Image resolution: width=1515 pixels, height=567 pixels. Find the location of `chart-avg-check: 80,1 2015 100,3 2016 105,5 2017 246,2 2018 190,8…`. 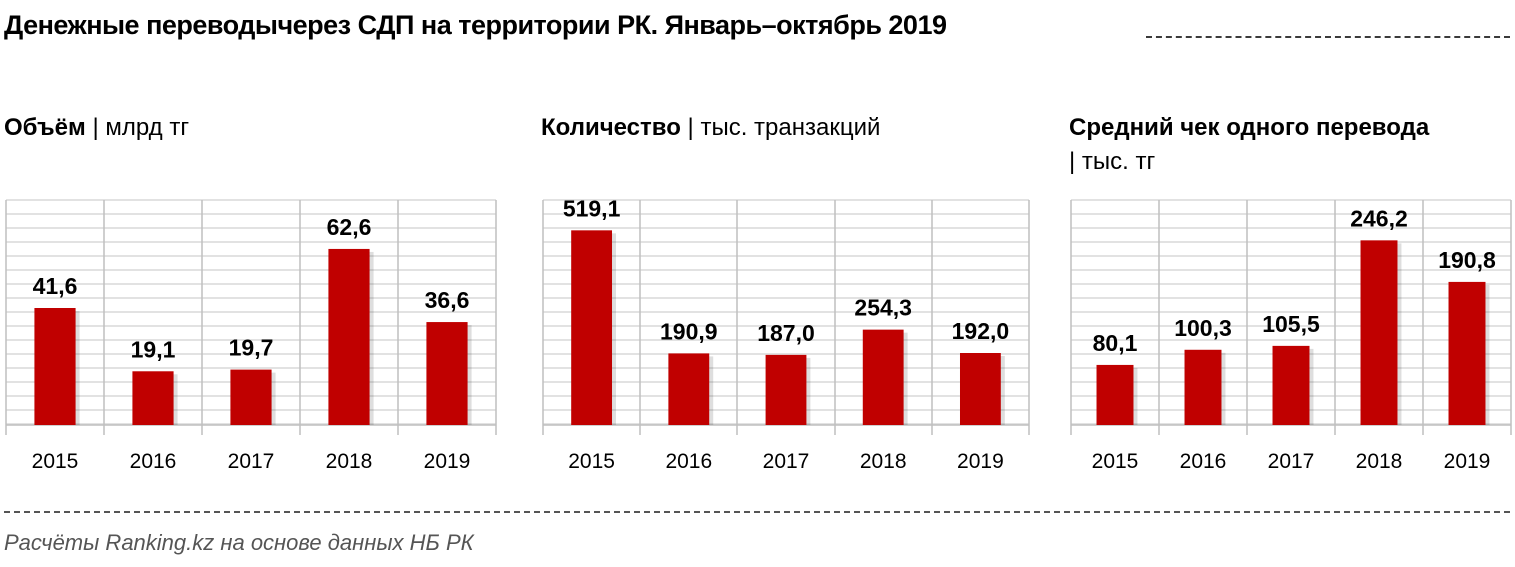

chart-avg-check: 80,1 2015 100,3 2016 105,5 2017 246,2 2018 190,8… is located at coordinates (1291, 336).